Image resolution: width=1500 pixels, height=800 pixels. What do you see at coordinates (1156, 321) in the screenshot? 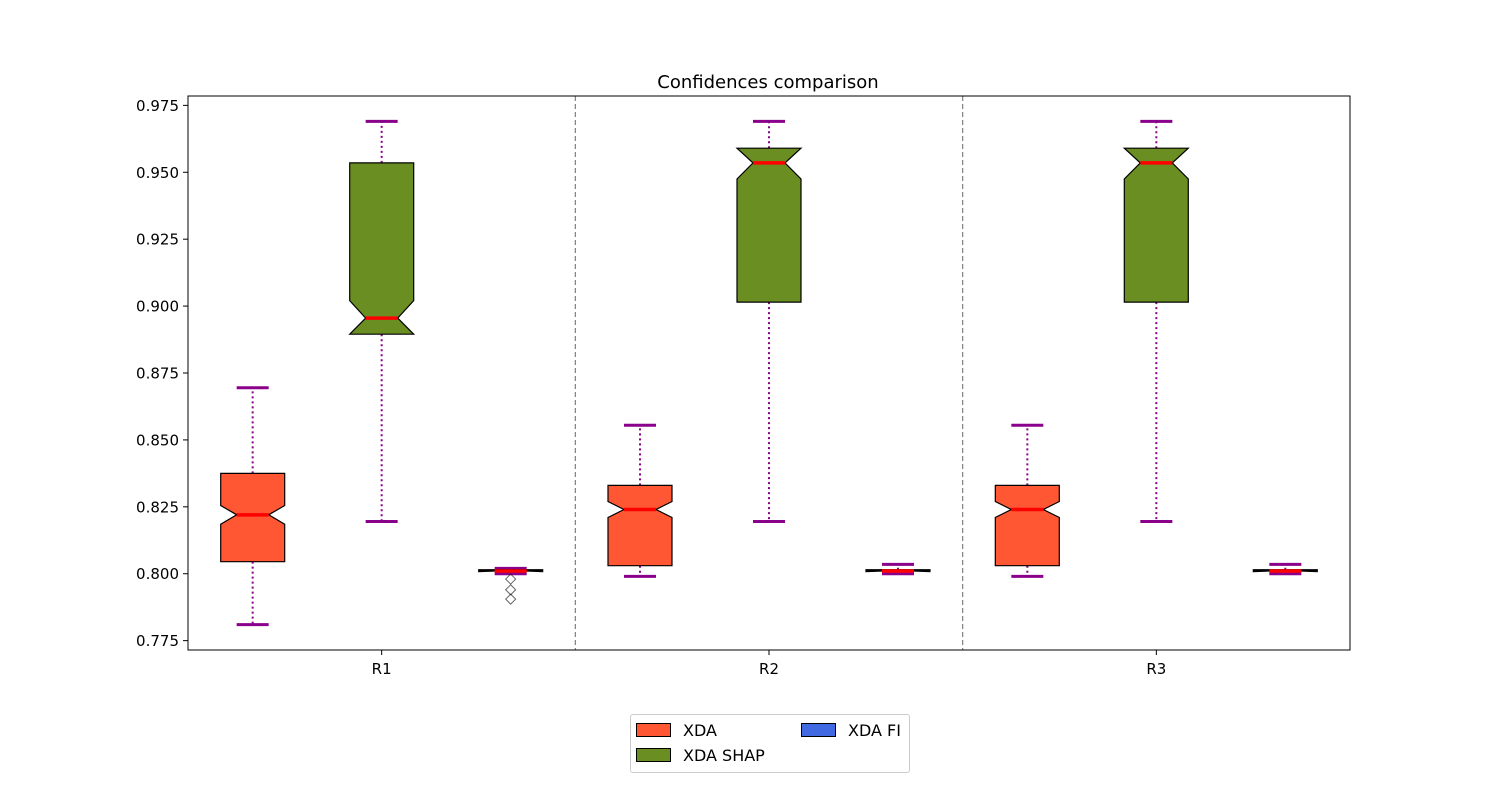
I see `box-xda-shap-r3` at bounding box center [1156, 321].